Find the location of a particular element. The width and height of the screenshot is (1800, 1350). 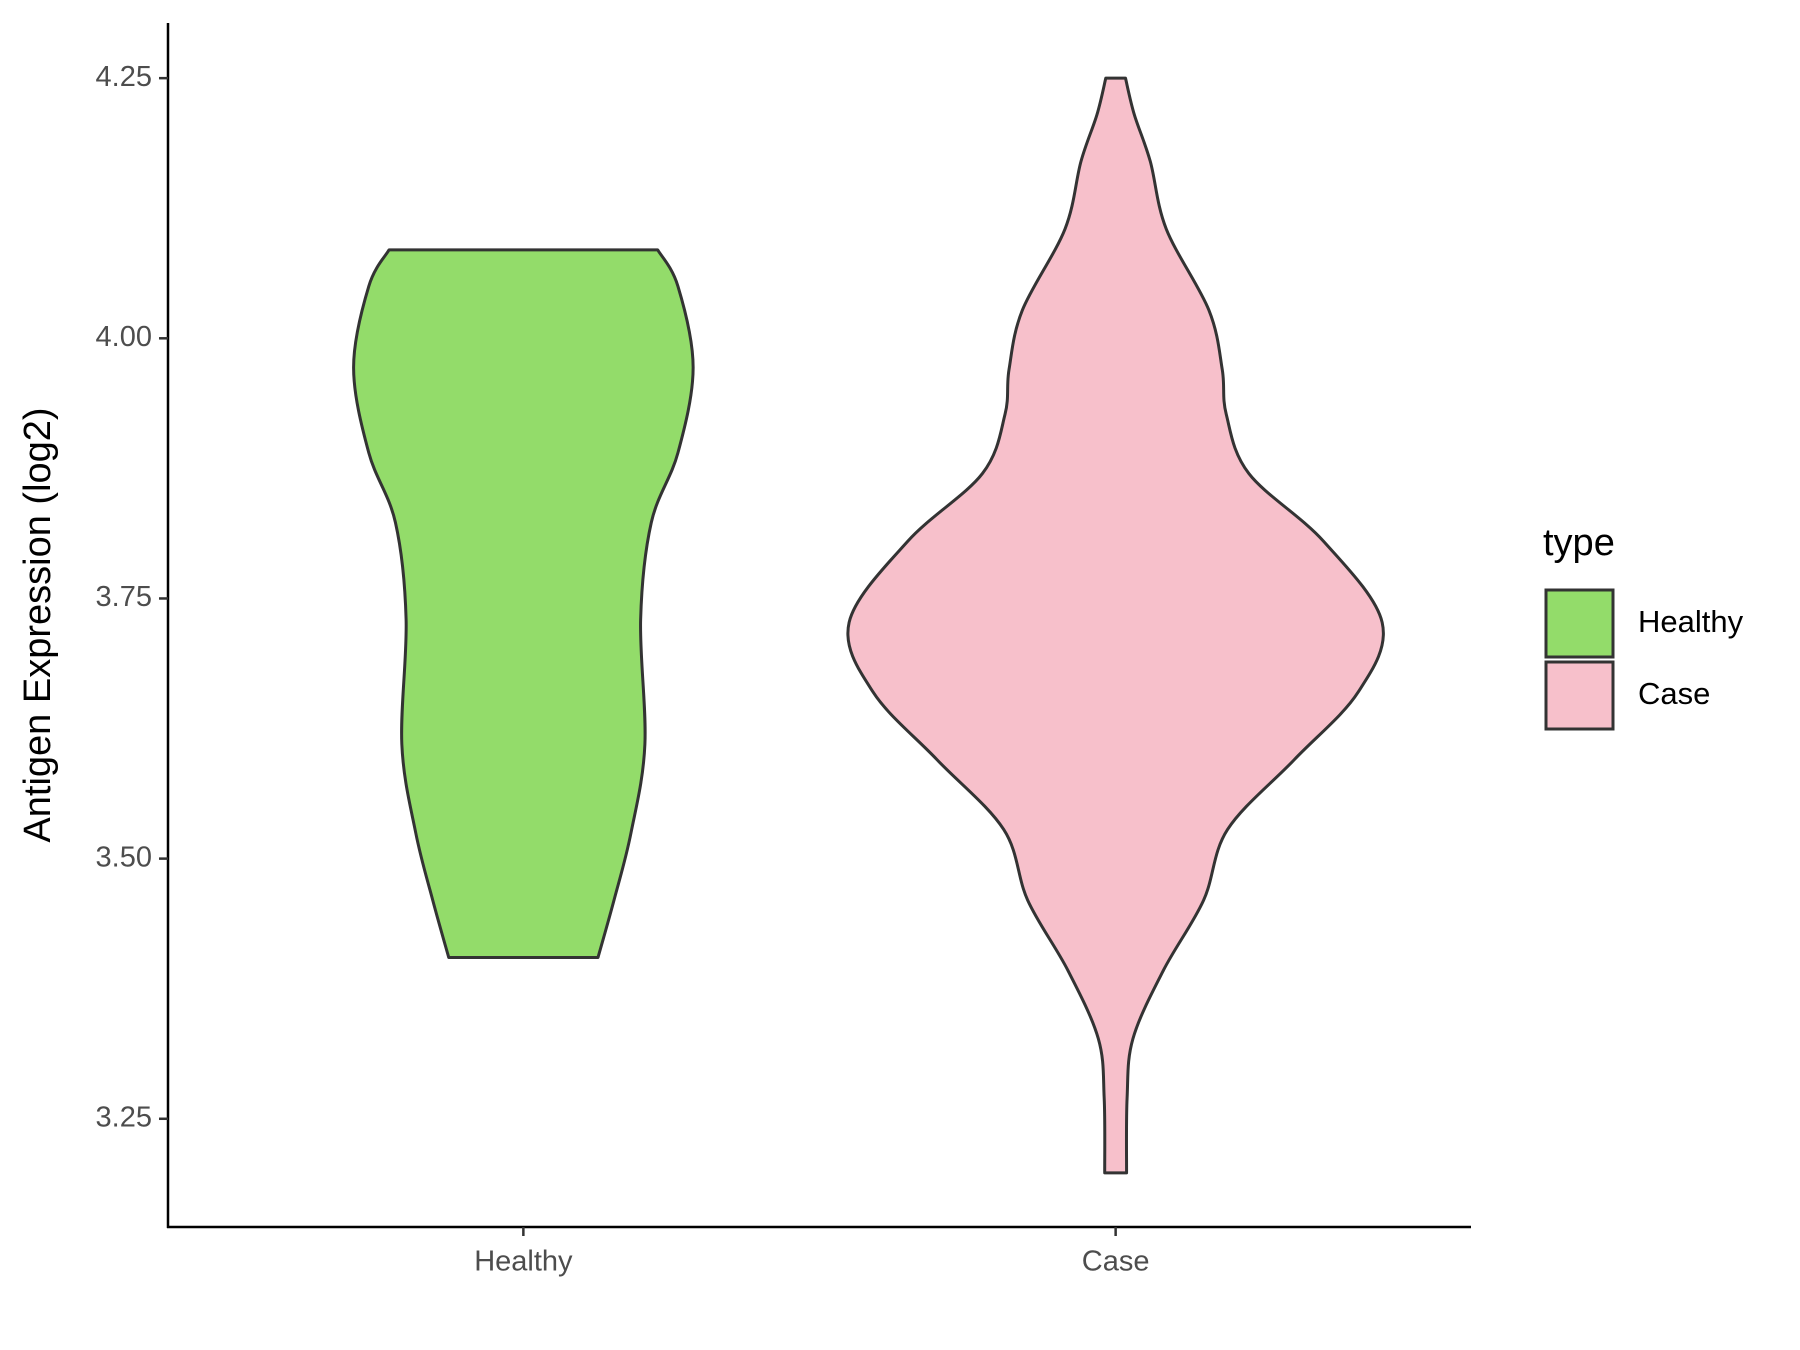

y-tick-label: 4.00 is located at coordinates (124, 337).